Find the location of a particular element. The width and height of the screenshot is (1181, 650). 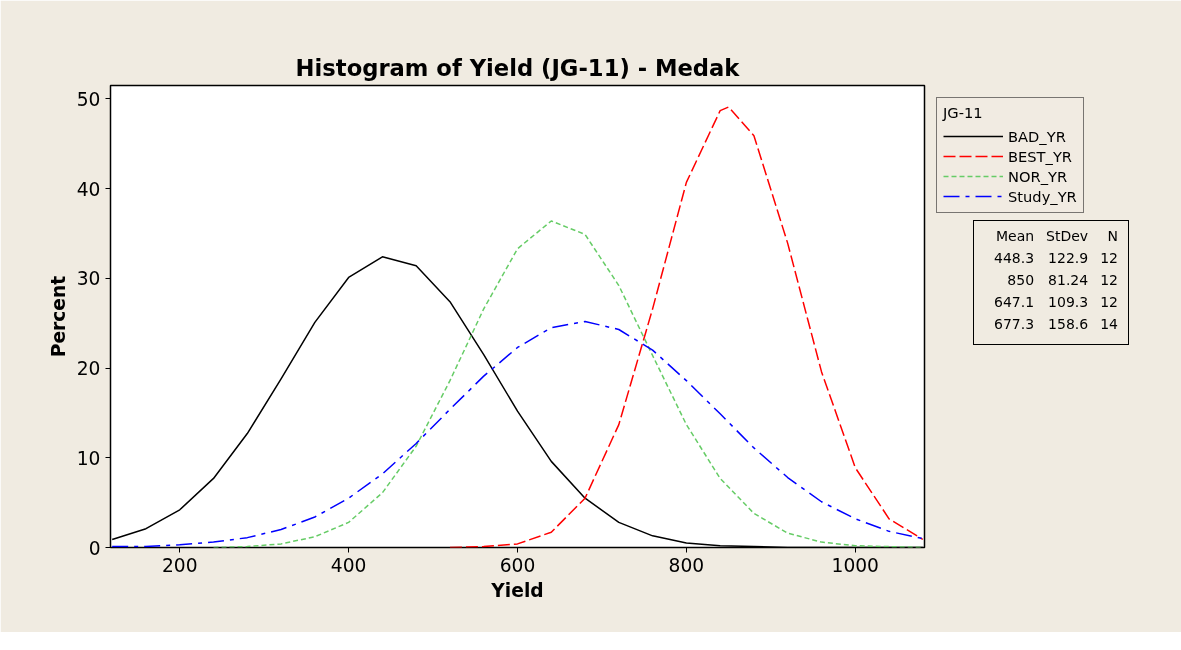

x-axis-title: Yield is located at coordinates (517, 590).